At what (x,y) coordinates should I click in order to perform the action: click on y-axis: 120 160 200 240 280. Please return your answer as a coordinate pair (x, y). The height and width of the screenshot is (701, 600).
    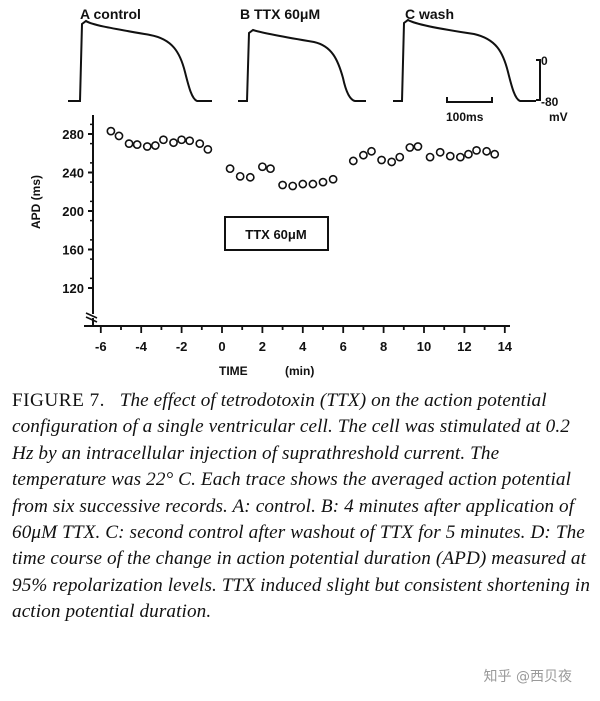
    Looking at the image, I should click on (80, 220).